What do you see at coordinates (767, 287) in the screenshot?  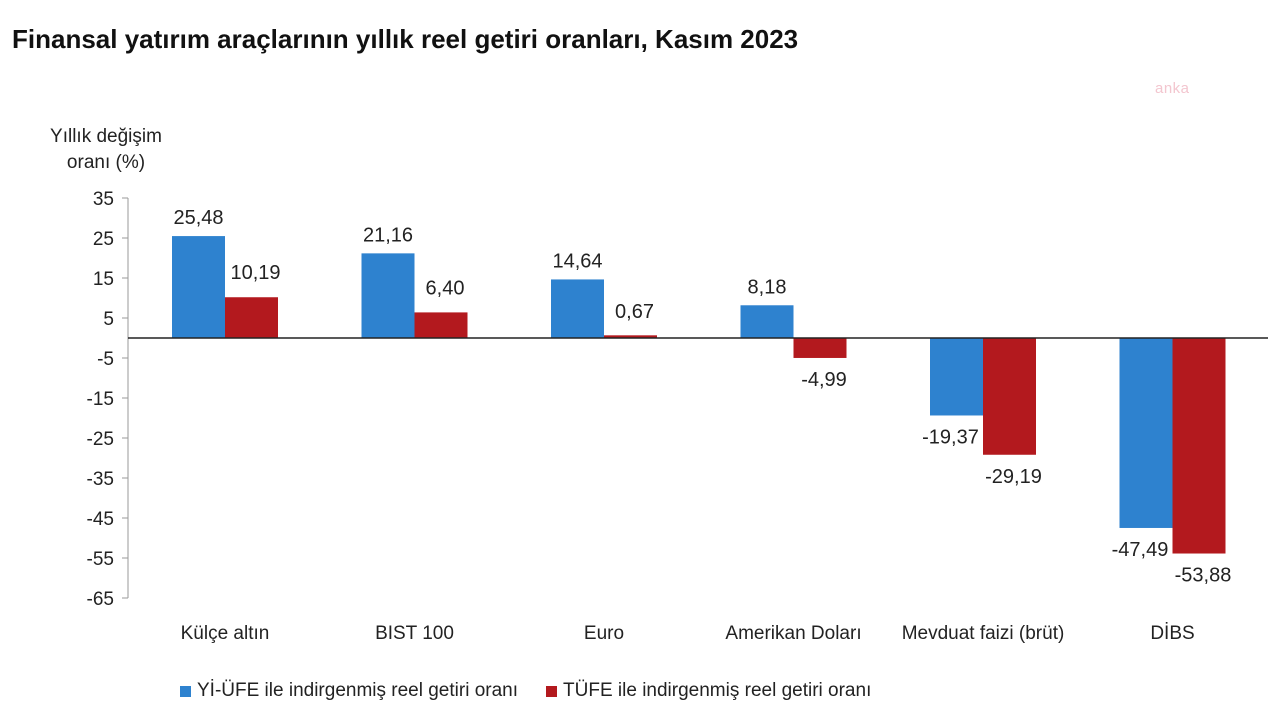 I see `data-label: 8,18` at bounding box center [767, 287].